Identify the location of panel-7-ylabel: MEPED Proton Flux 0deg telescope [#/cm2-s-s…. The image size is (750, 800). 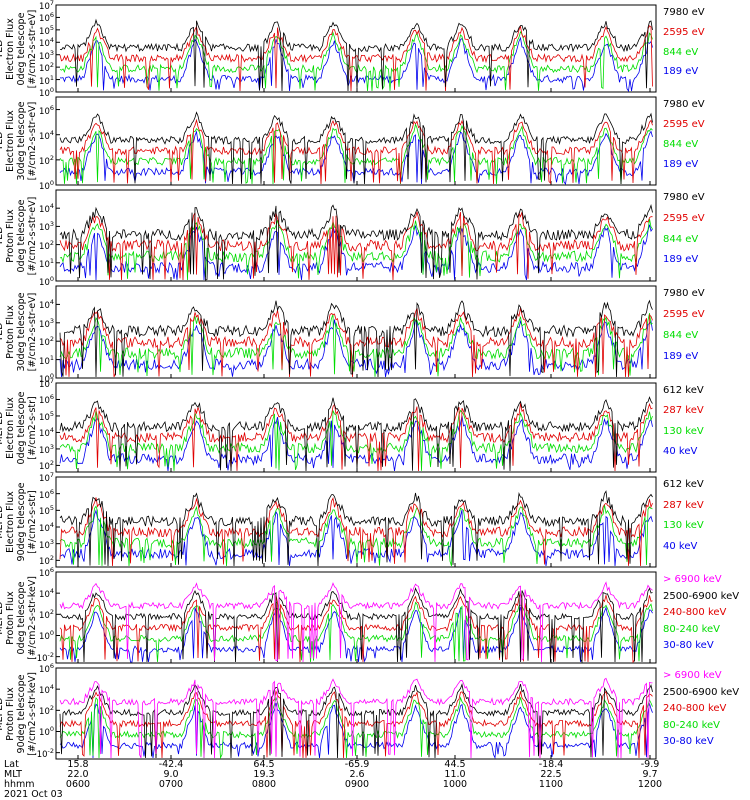
(19, 617).